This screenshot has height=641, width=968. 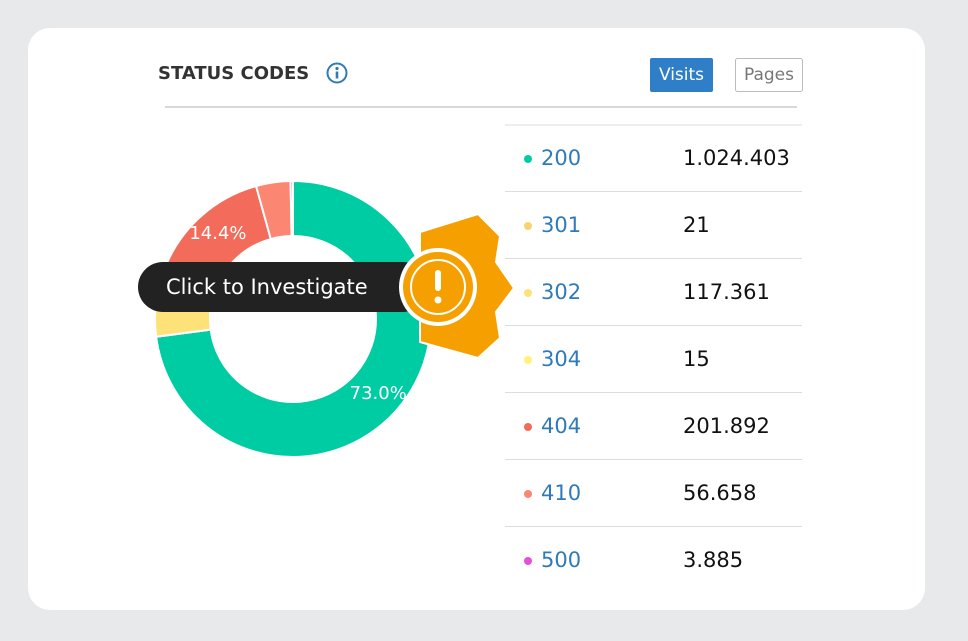 I want to click on tooltip: Click to Investigate, so click(x=283, y=287).